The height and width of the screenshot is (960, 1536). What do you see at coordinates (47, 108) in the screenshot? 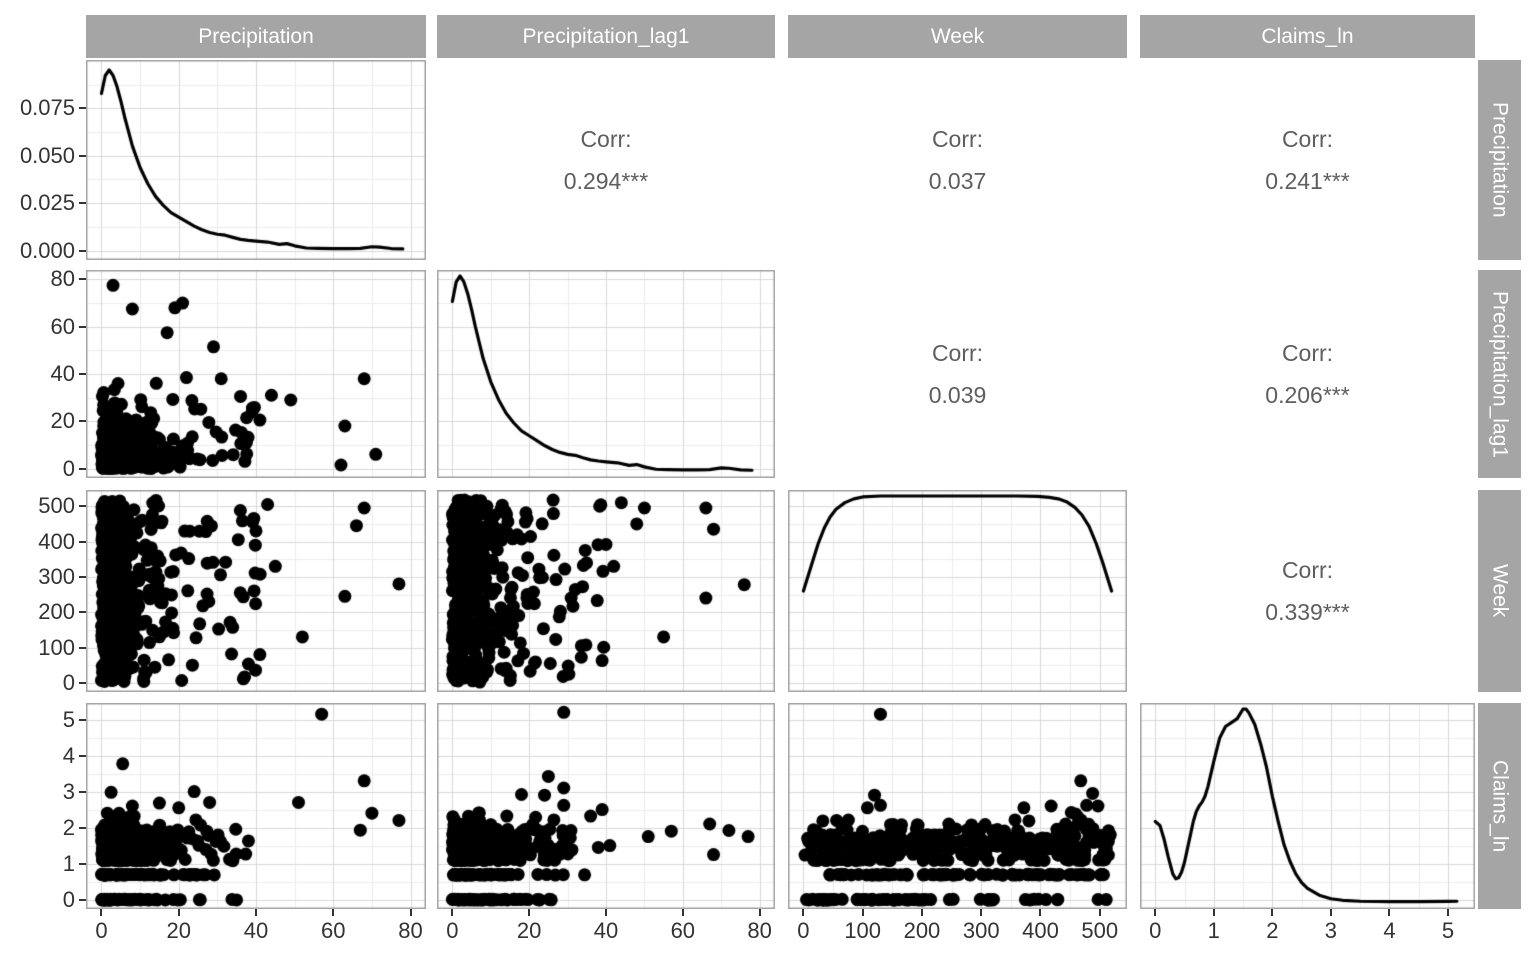
I see `y-axis-tick-label: 0.075` at bounding box center [47, 108].